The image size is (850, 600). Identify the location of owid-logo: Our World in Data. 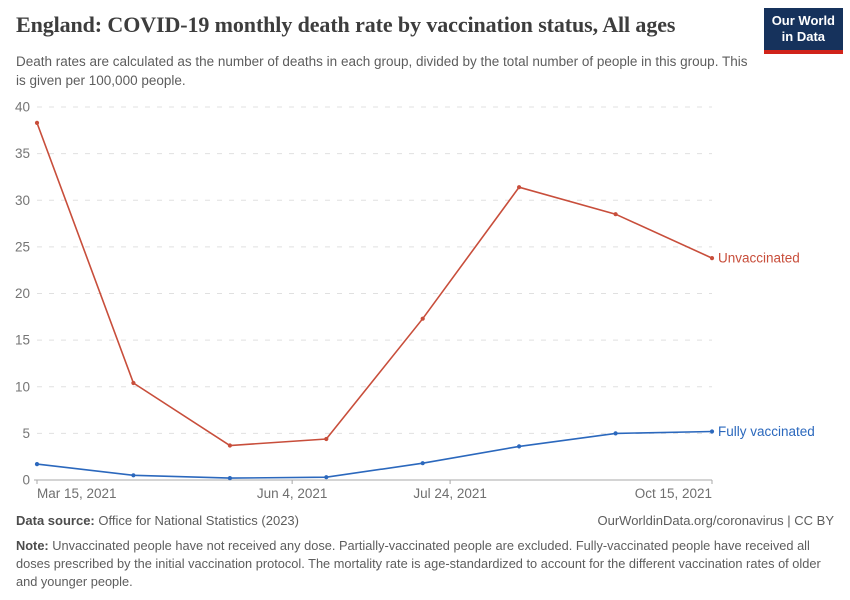
(803, 31).